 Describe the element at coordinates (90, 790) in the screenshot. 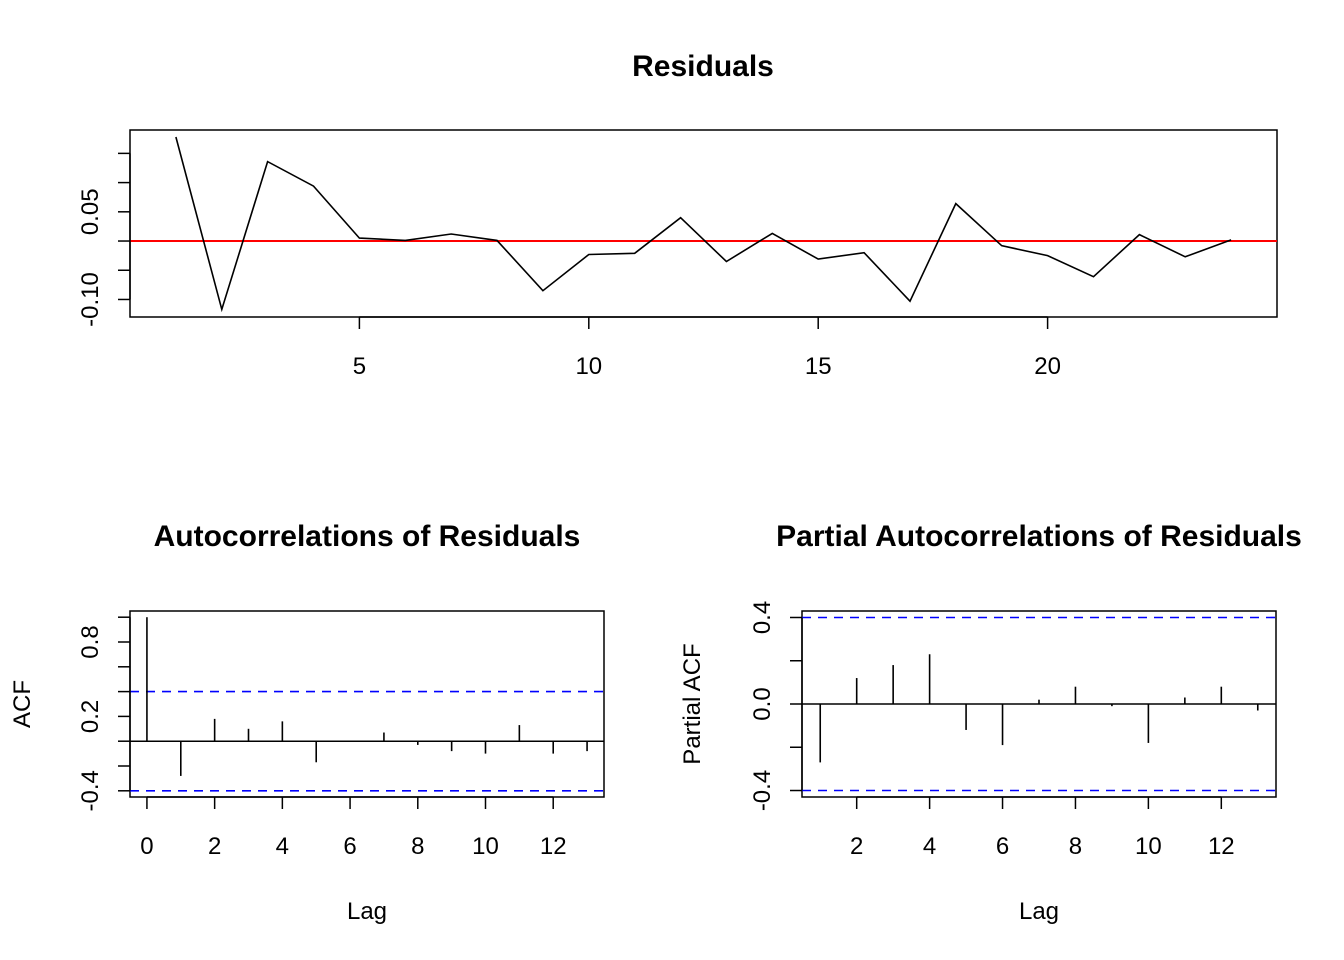

I see `acf-y-tick-label: -0.4` at that location.